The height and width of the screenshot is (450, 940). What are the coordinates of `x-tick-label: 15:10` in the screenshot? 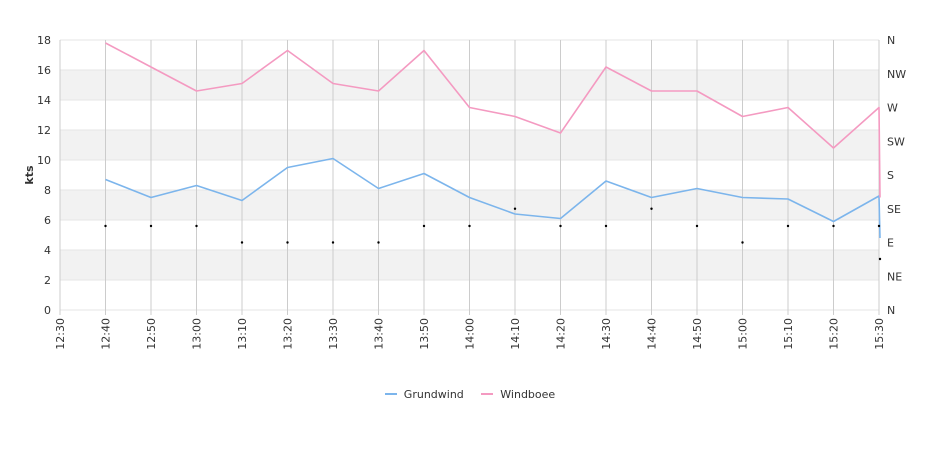 It's located at (788, 334).